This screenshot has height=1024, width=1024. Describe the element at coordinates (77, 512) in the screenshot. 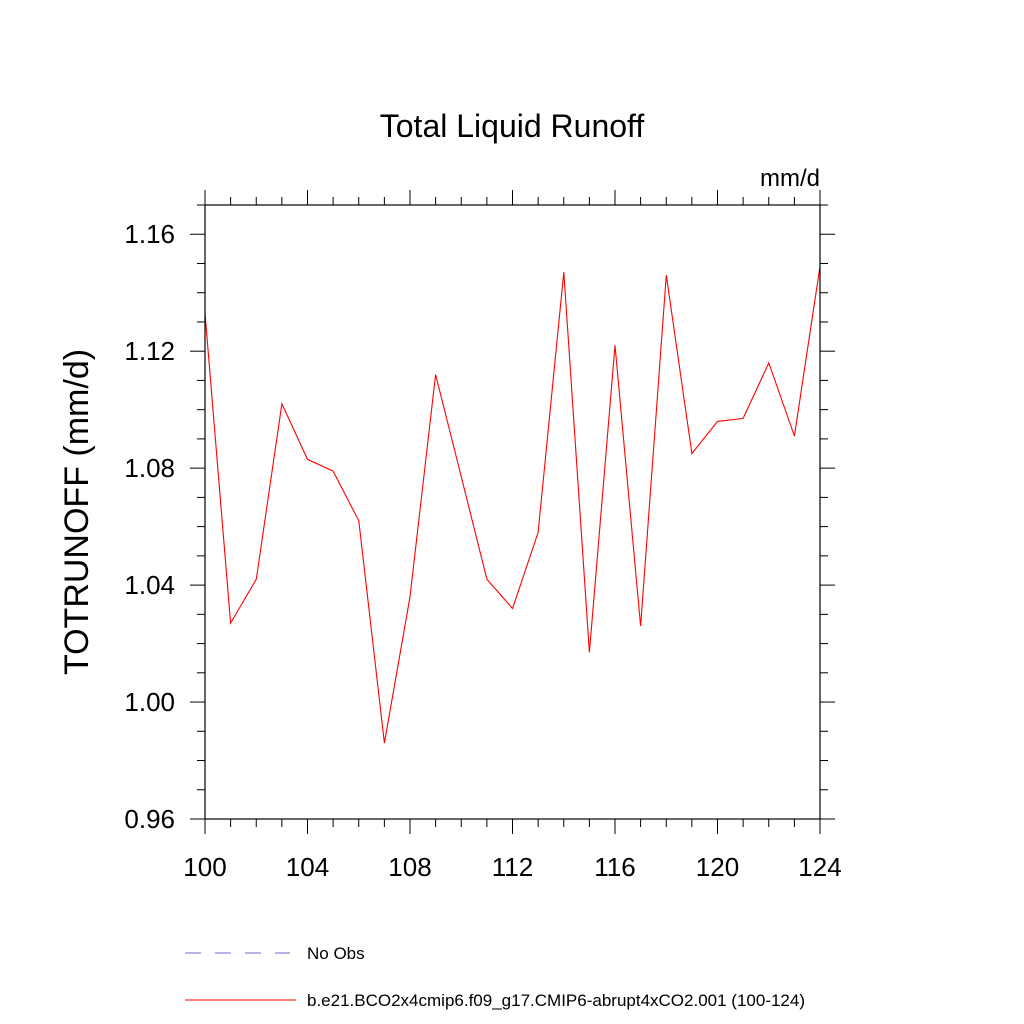

I see `y-axis-label: TOTRUNOFF (mm/d)` at that location.